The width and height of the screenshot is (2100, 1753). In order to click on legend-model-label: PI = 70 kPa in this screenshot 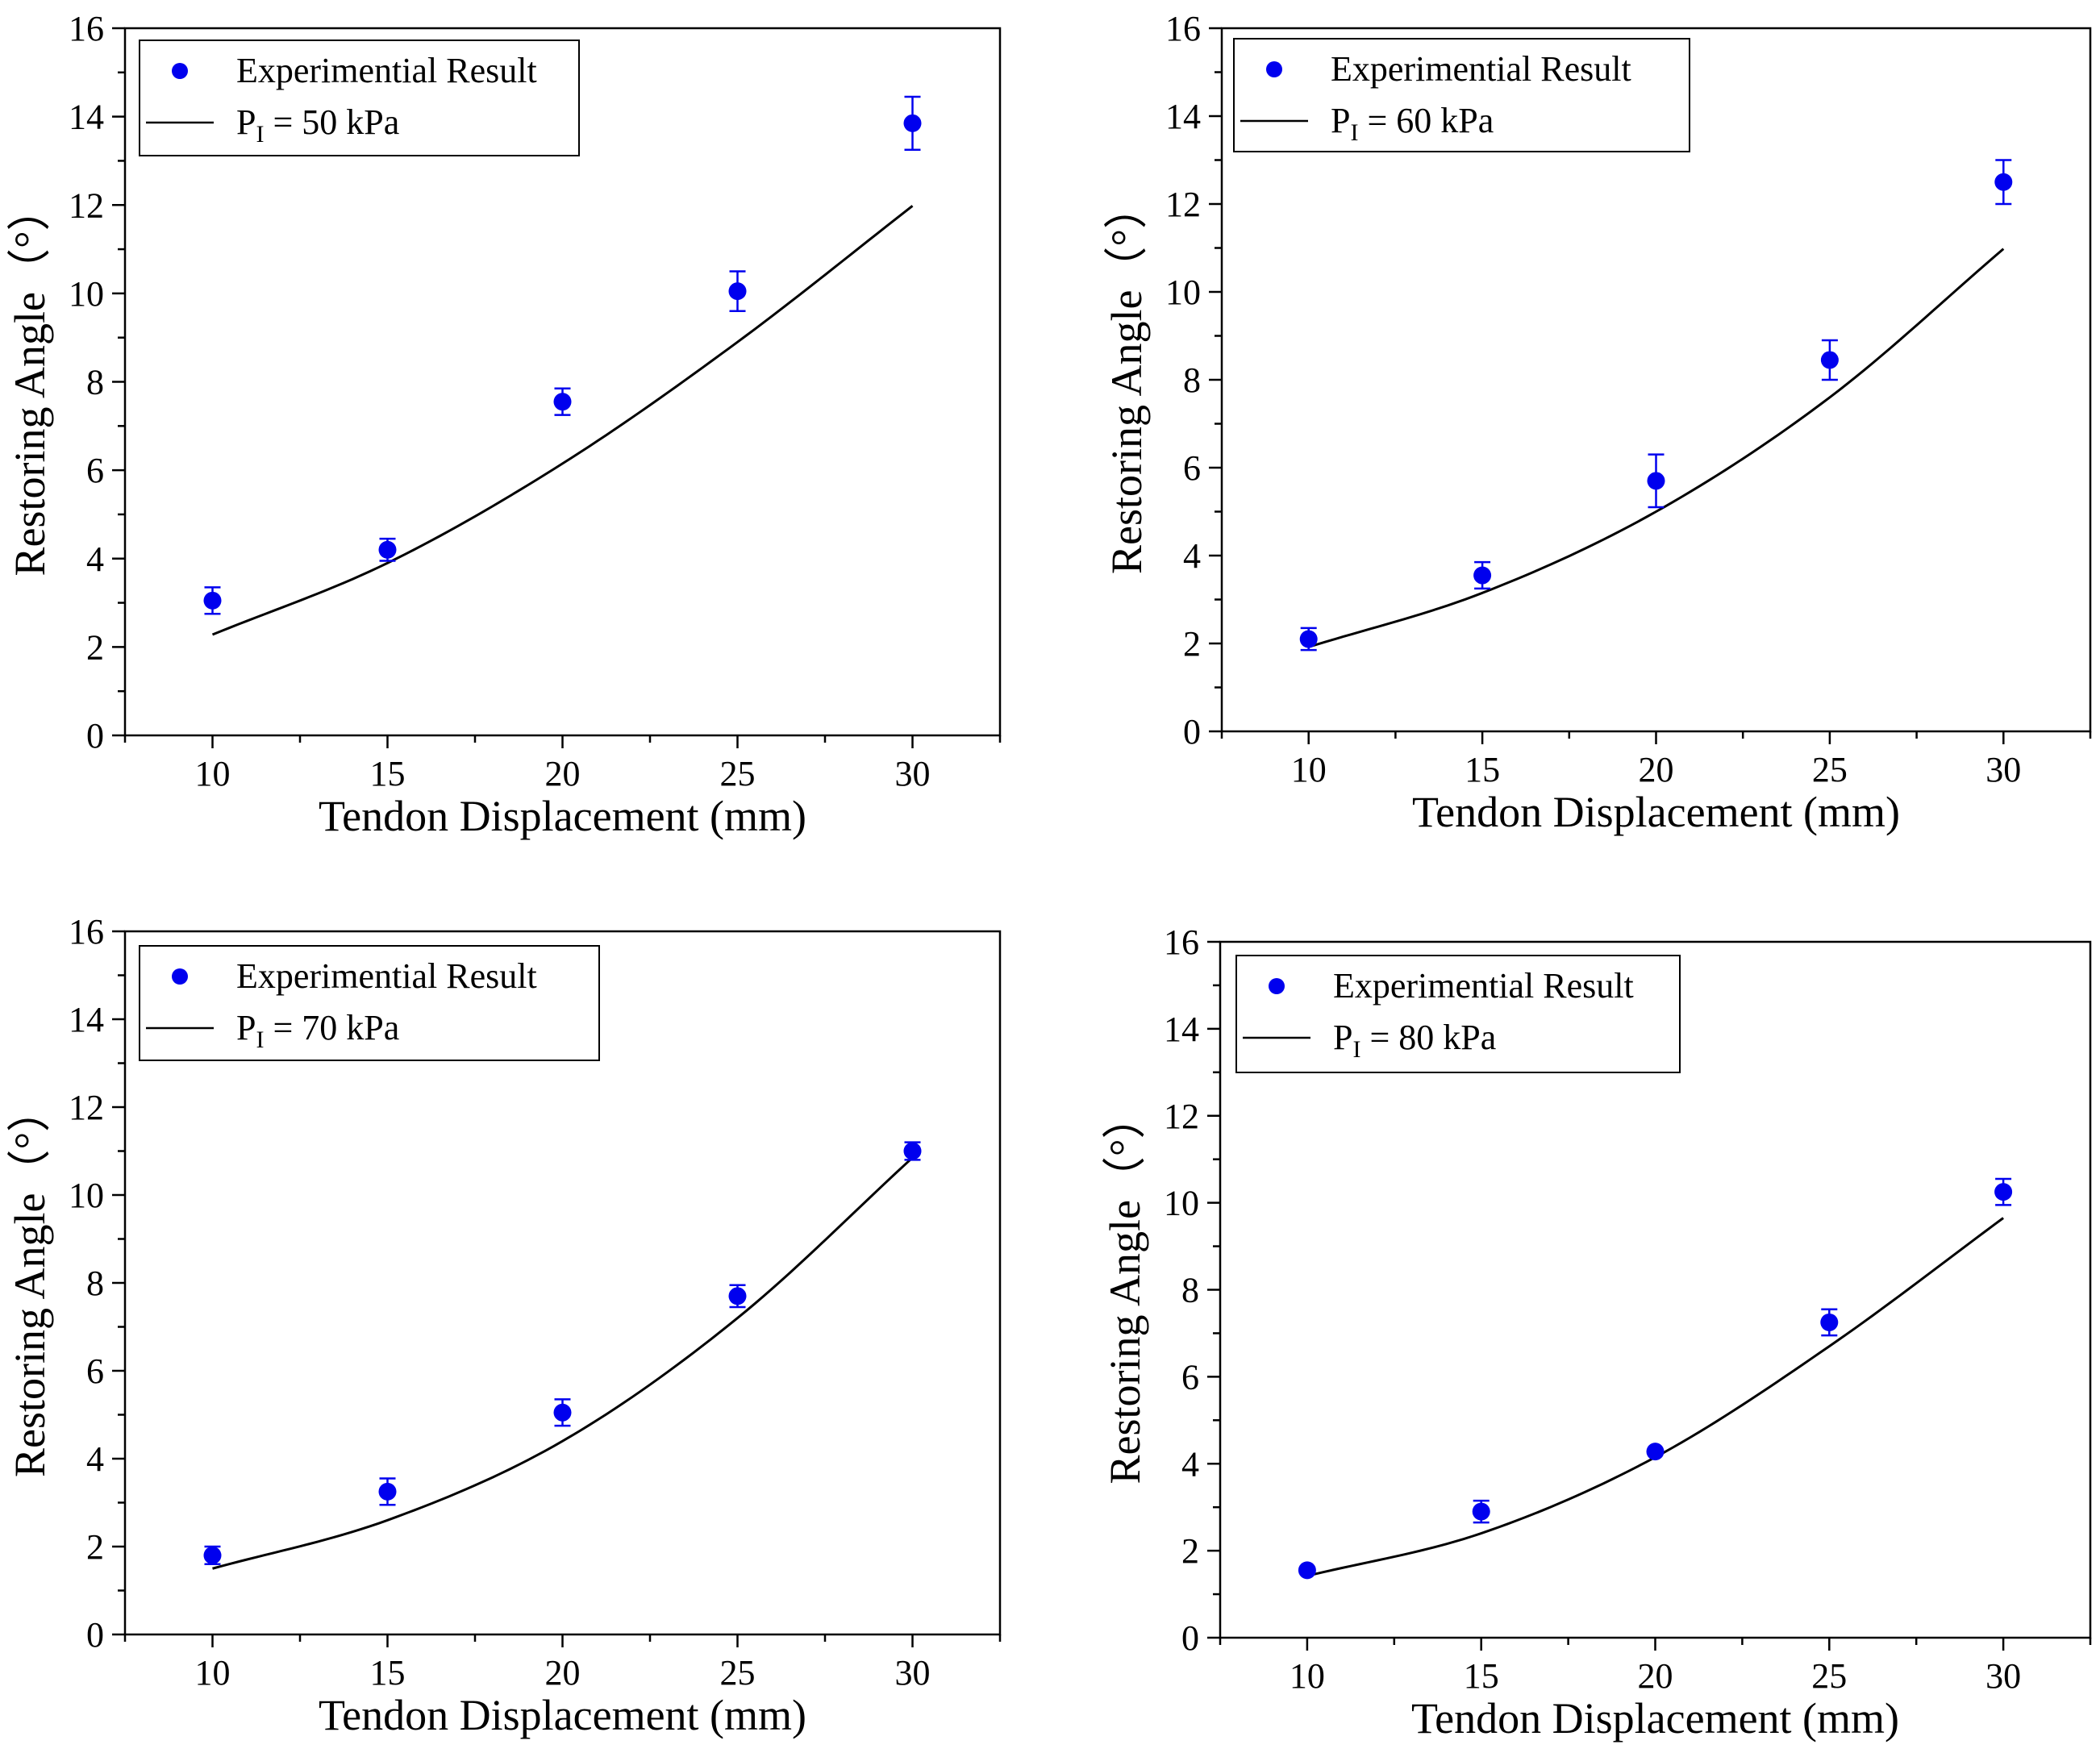, I will do `click(317, 1030)`.